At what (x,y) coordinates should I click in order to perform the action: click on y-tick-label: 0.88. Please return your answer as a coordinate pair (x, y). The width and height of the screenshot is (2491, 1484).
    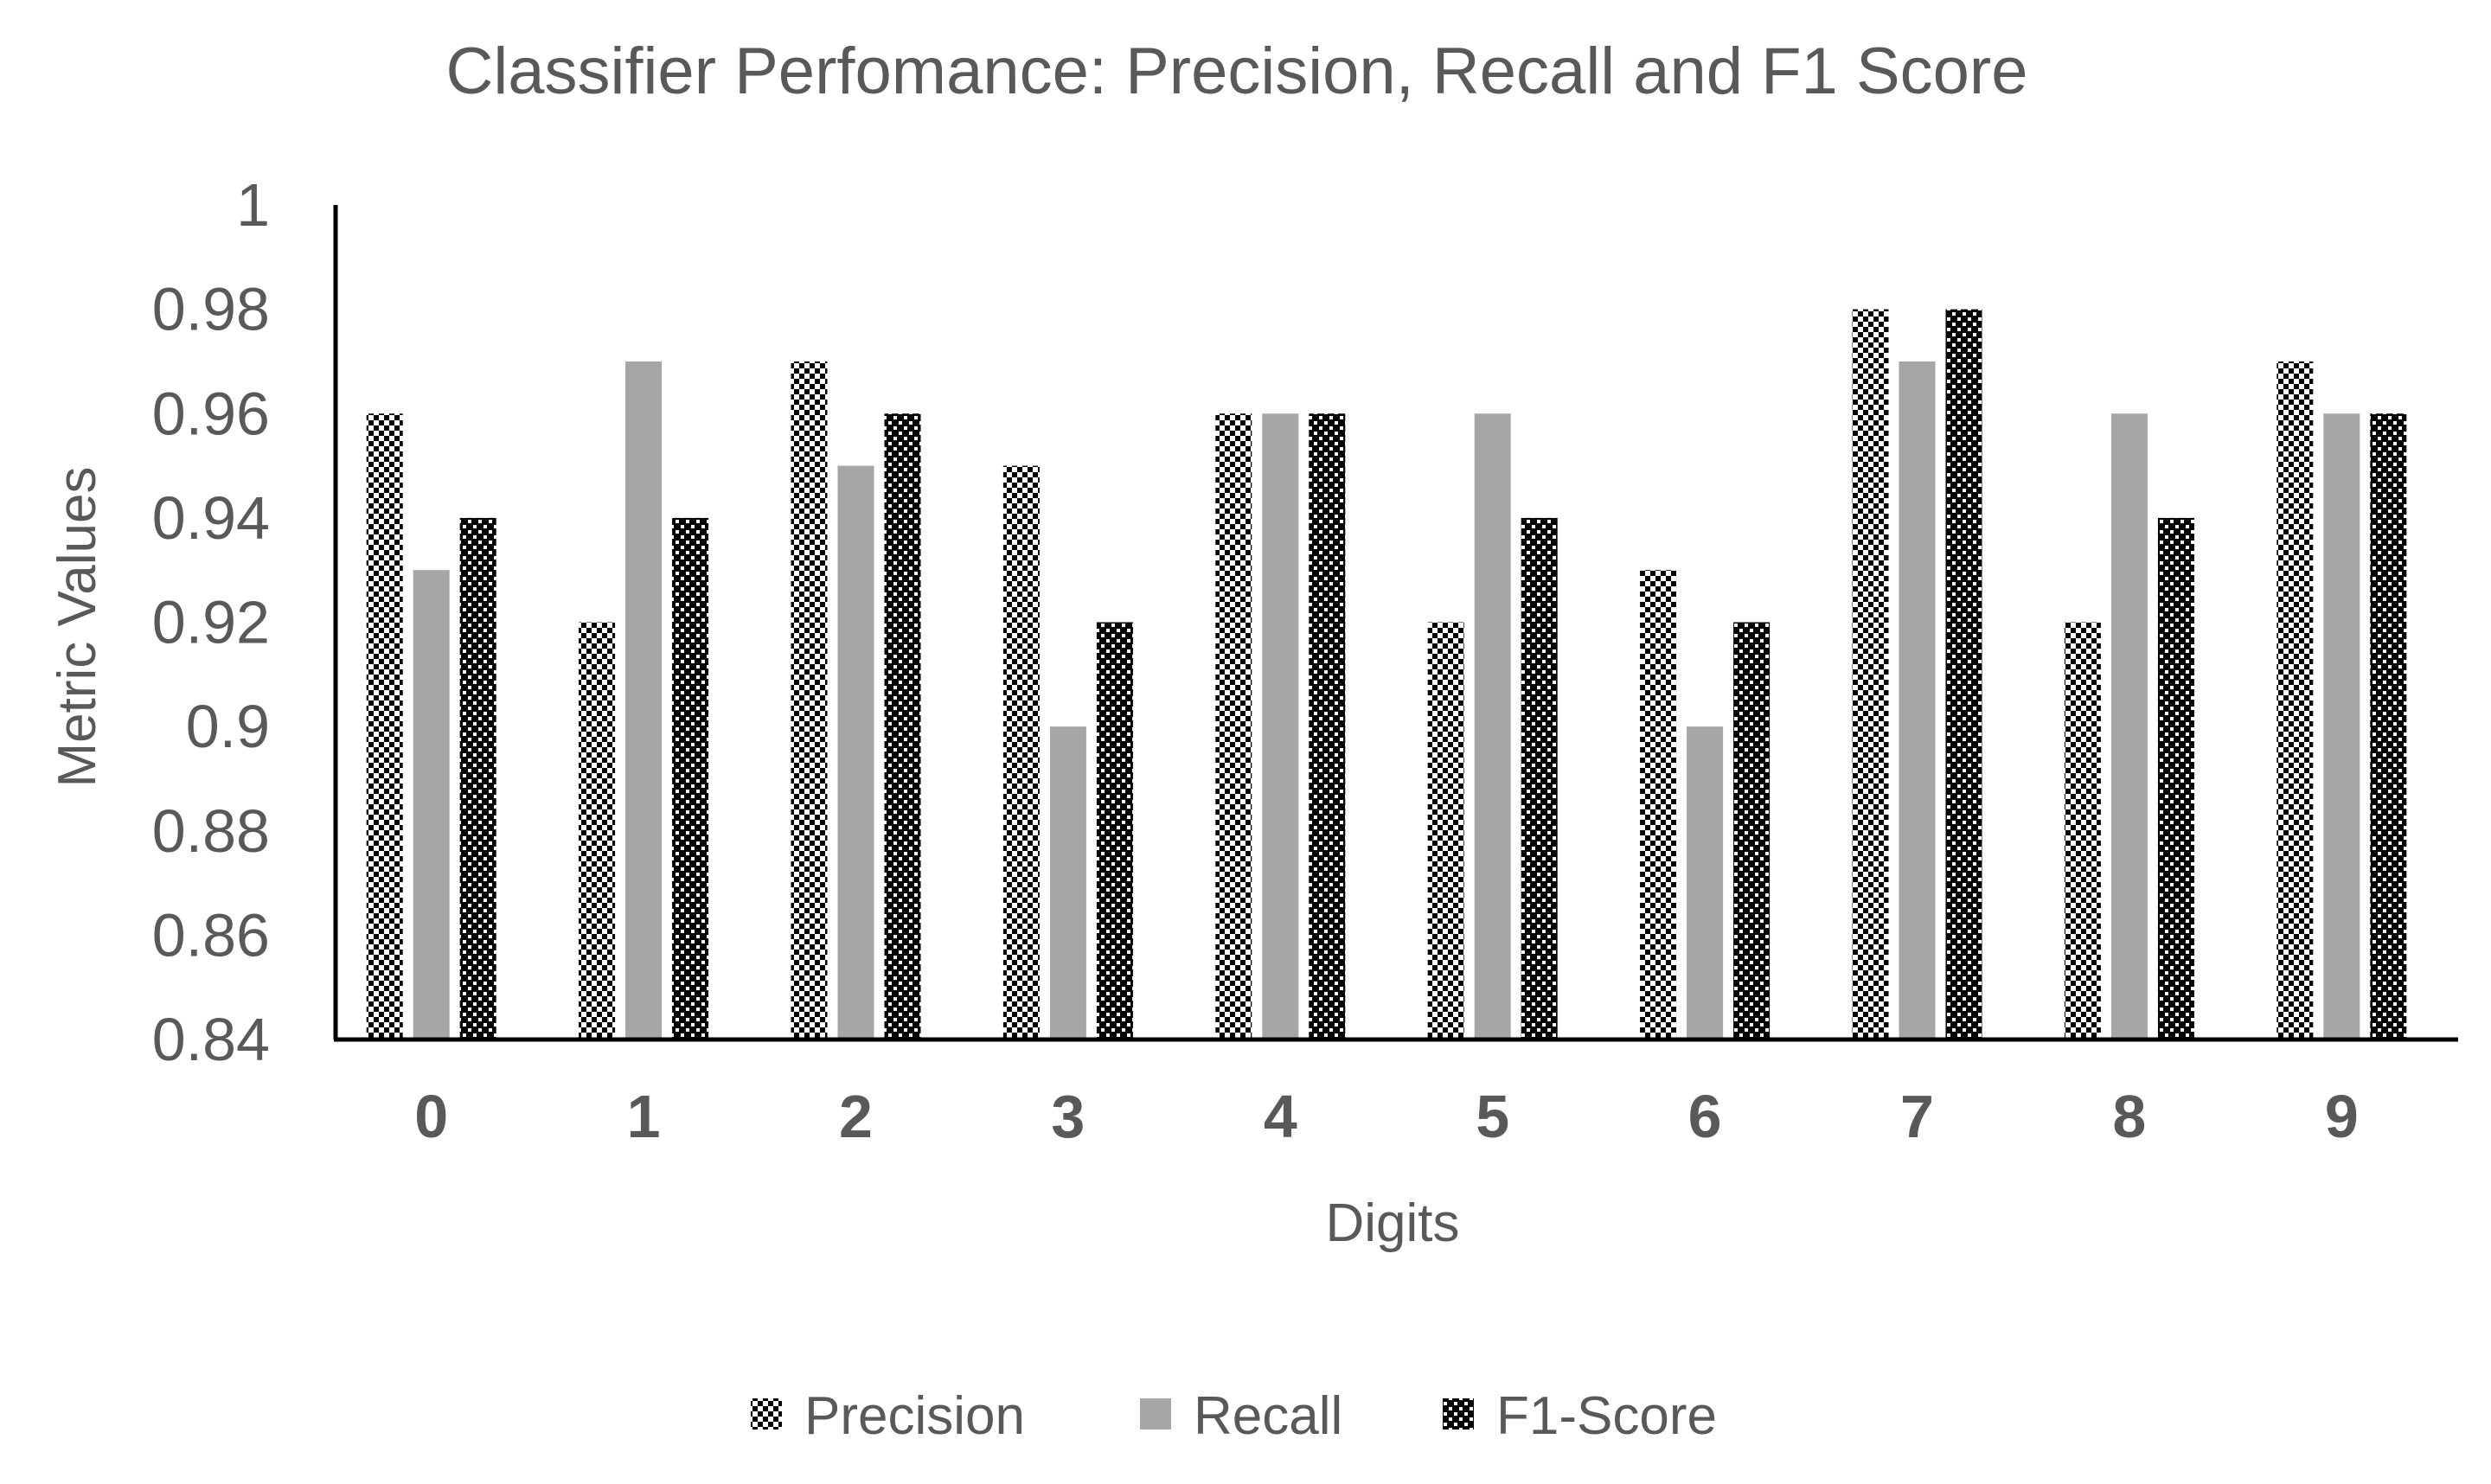
    Looking at the image, I should click on (211, 831).